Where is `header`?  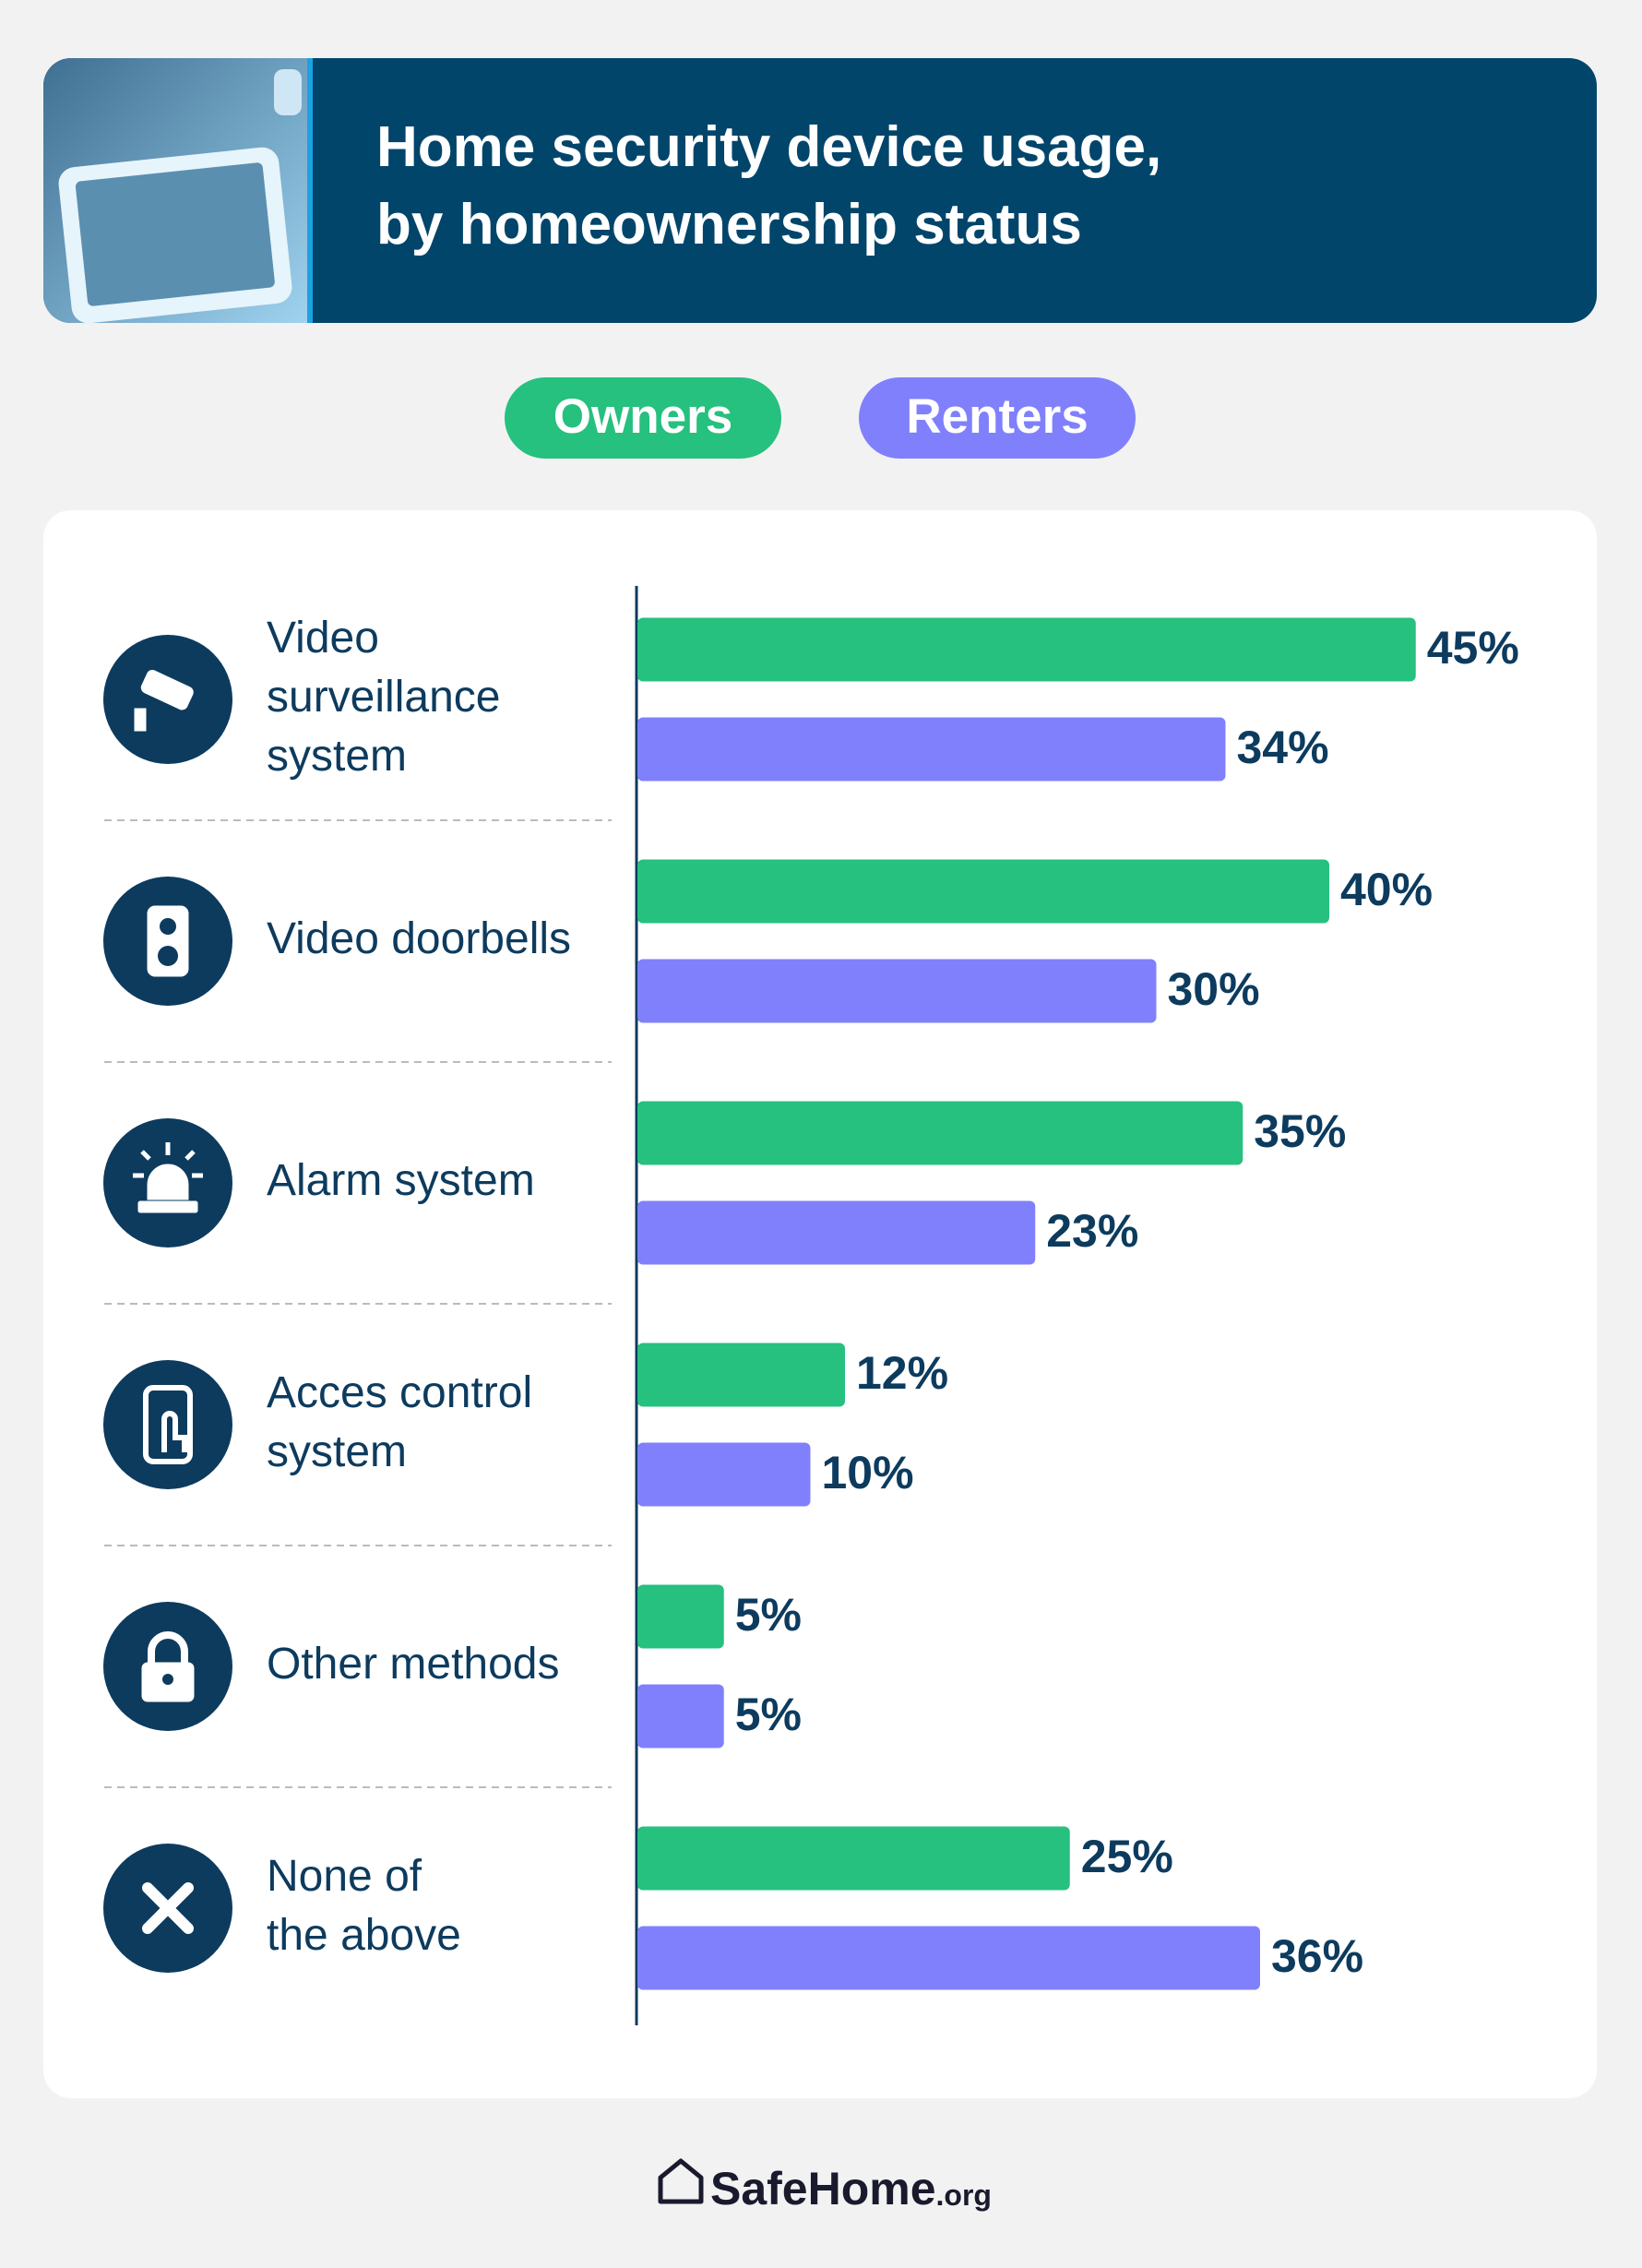
header is located at coordinates (820, 190).